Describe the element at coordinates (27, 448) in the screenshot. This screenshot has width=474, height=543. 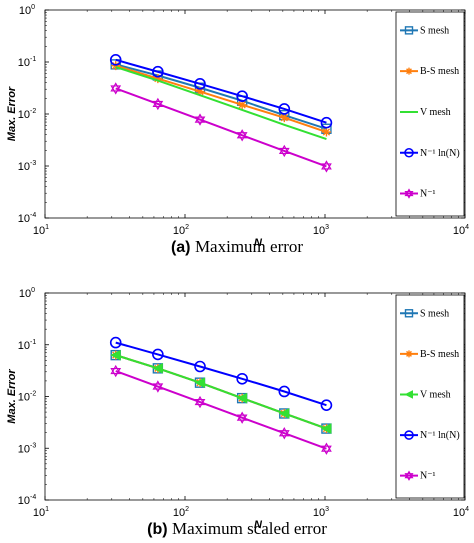
I see `y-tick-label: 10⁻³` at that location.